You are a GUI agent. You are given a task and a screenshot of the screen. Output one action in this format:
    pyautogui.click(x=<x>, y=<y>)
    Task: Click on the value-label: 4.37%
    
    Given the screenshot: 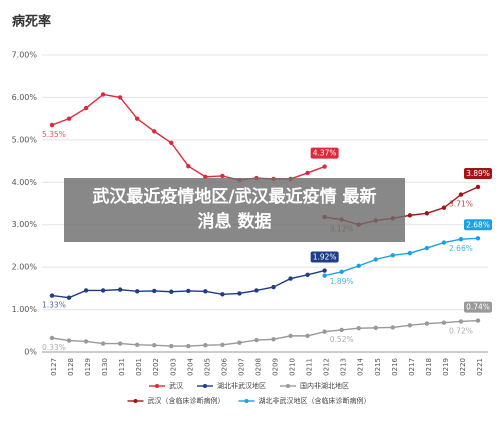 What is the action you would take?
    pyautogui.click(x=325, y=153)
    